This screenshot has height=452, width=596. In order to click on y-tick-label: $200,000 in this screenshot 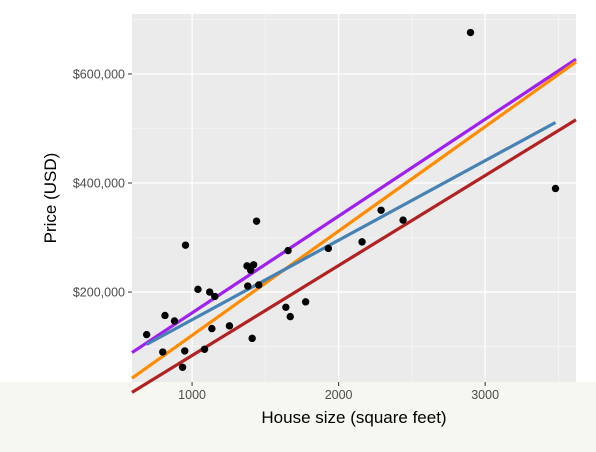, I will do `click(99, 293)`.